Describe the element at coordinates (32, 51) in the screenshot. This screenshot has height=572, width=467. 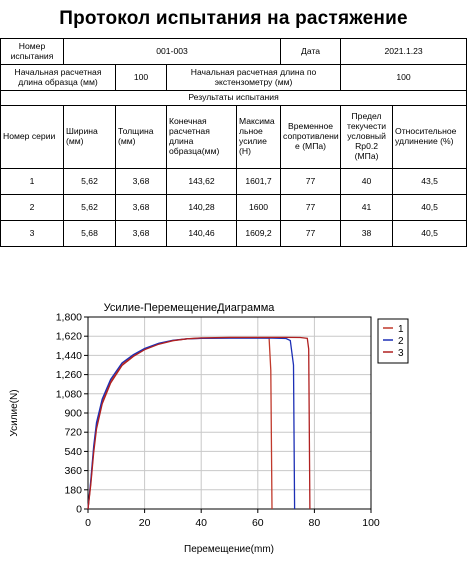
I see `series-no-label: Номер испытания` at that location.